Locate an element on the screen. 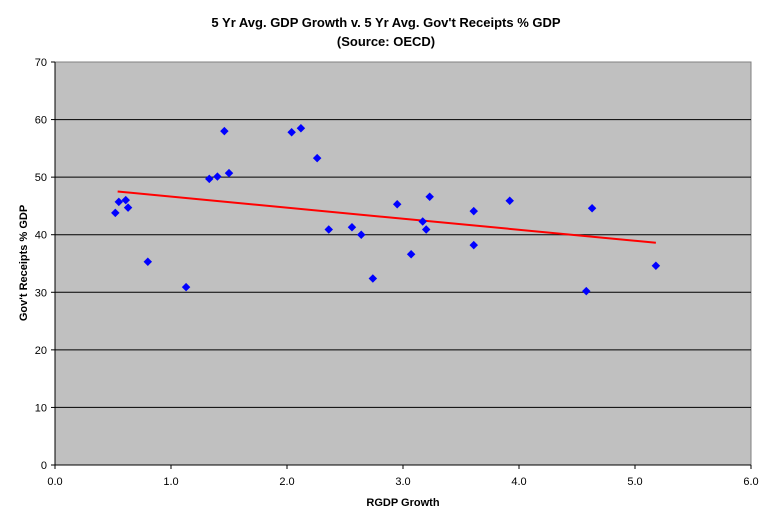 Image resolution: width=770 pixels, height=523 pixels. y-tick-label: 10 is located at coordinates (41, 408).